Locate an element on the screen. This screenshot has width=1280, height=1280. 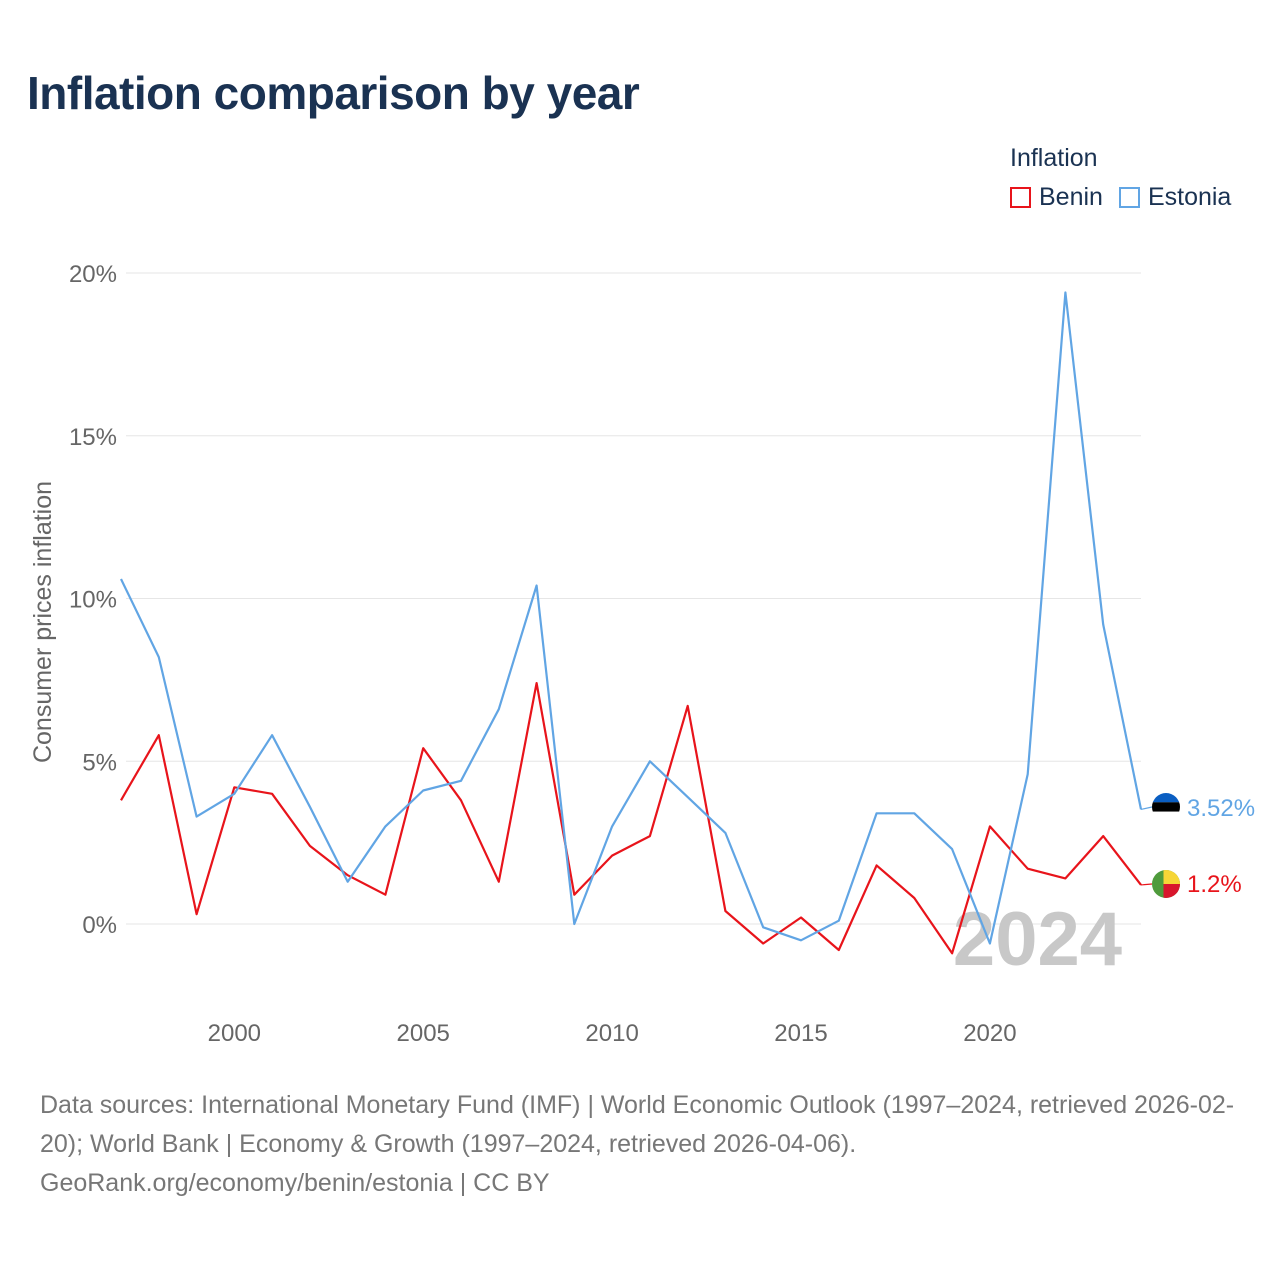
y-tick-label-10: 10% is located at coordinates (93, 600).